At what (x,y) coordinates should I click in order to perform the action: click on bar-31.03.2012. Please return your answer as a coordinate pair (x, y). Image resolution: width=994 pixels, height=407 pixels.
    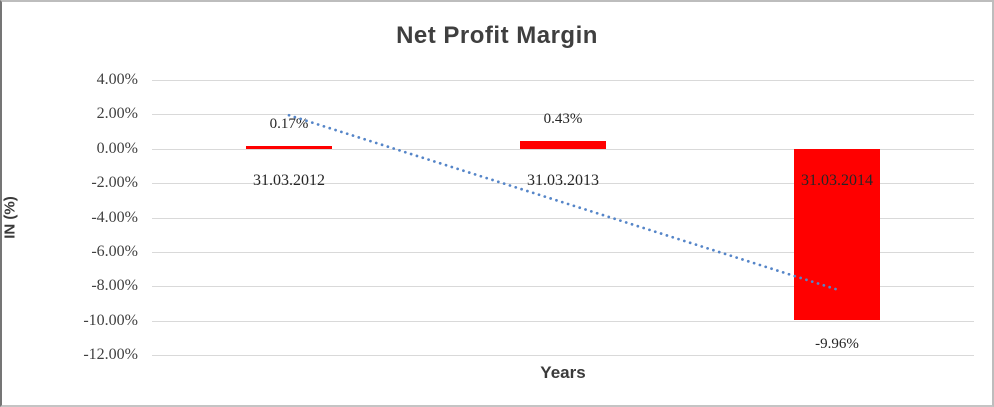
    Looking at the image, I should click on (289, 147).